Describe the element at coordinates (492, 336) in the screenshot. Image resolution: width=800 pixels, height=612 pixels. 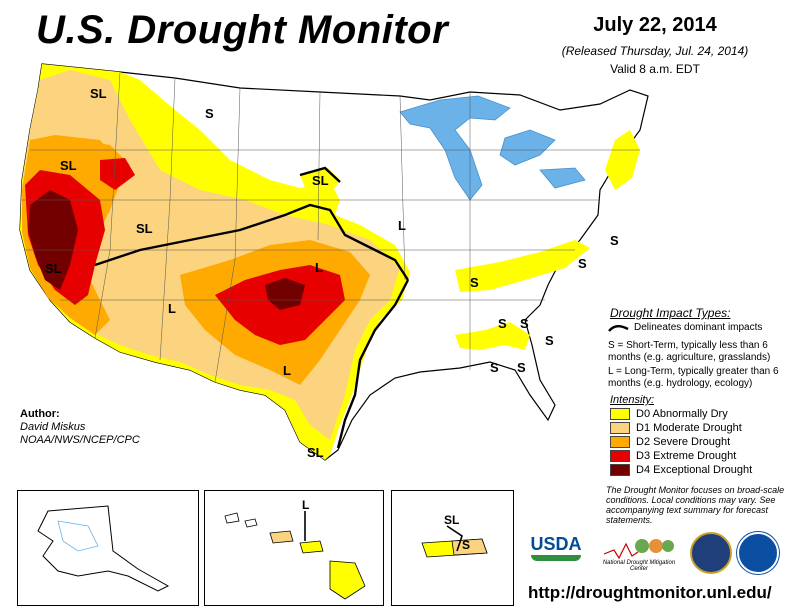
I see `d0-carolinas` at that location.